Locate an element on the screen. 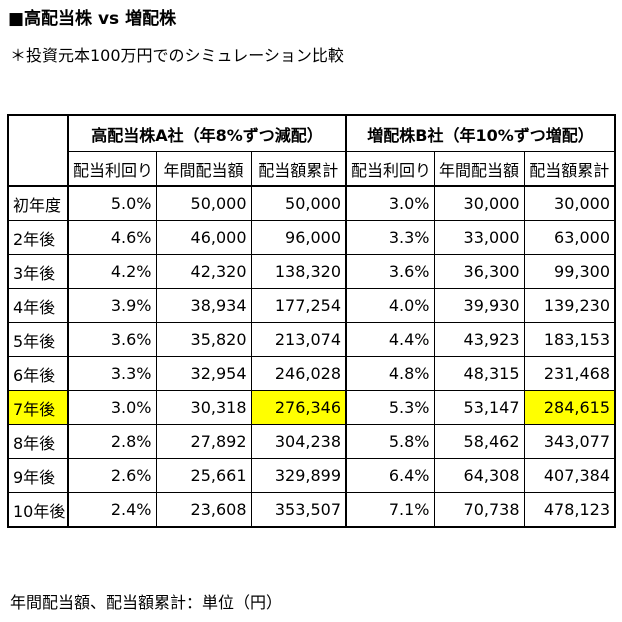 This screenshot has height=622, width=622. table-row: 8年後 2.8% 27,892 304,238 5.8% 58,462 343,077 is located at coordinates (312, 441).